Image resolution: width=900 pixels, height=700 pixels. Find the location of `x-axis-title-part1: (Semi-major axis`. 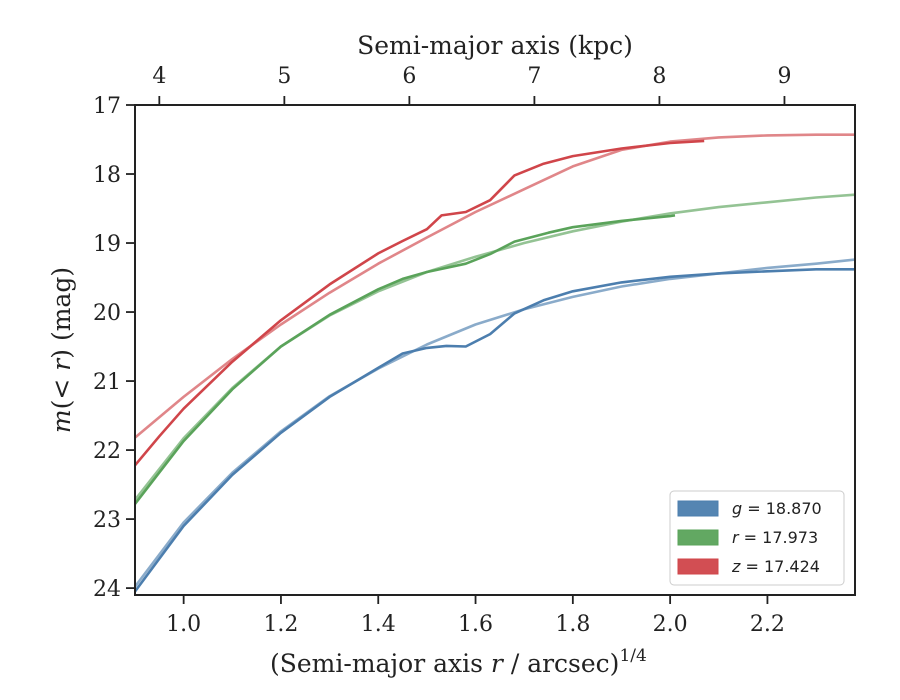

x-axis-title-part1: (Semi-major axis is located at coordinates (380, 663).